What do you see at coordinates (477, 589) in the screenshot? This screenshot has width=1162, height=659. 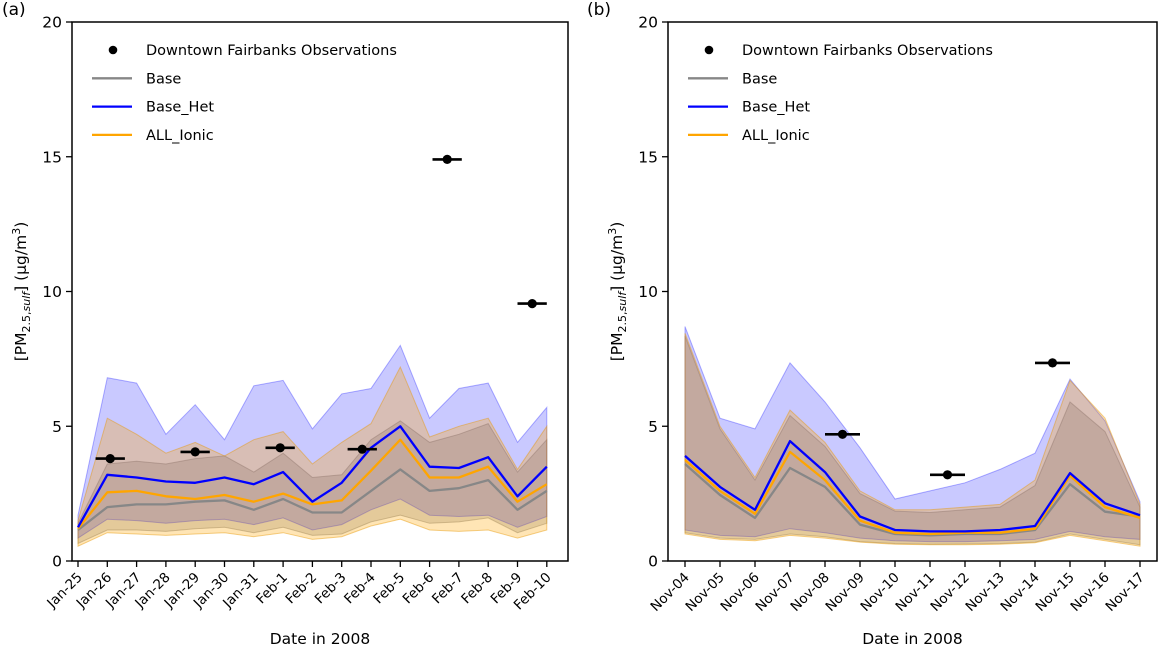 I see `x-tick-label: Feb-8` at bounding box center [477, 589].